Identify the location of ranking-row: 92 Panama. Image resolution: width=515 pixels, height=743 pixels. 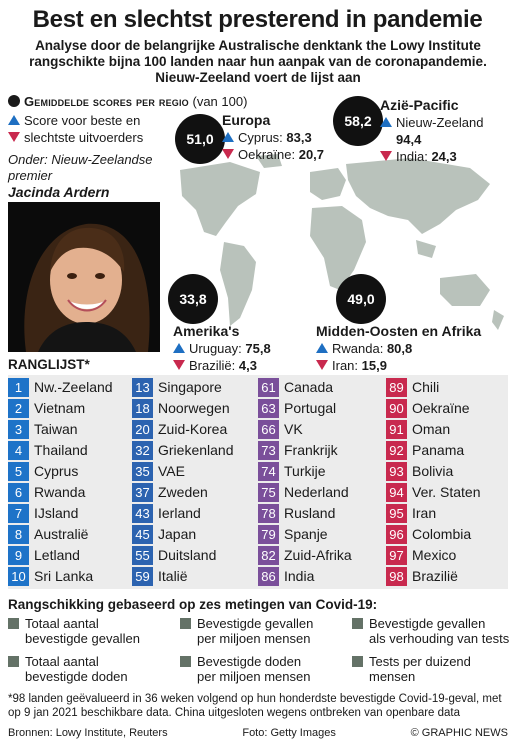
(425, 450).